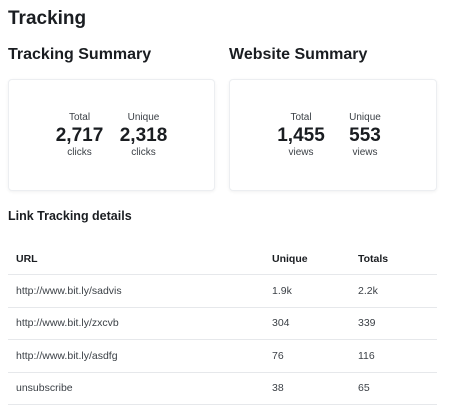 The image size is (450, 415). I want to click on link-unique-count: 76, so click(278, 355).